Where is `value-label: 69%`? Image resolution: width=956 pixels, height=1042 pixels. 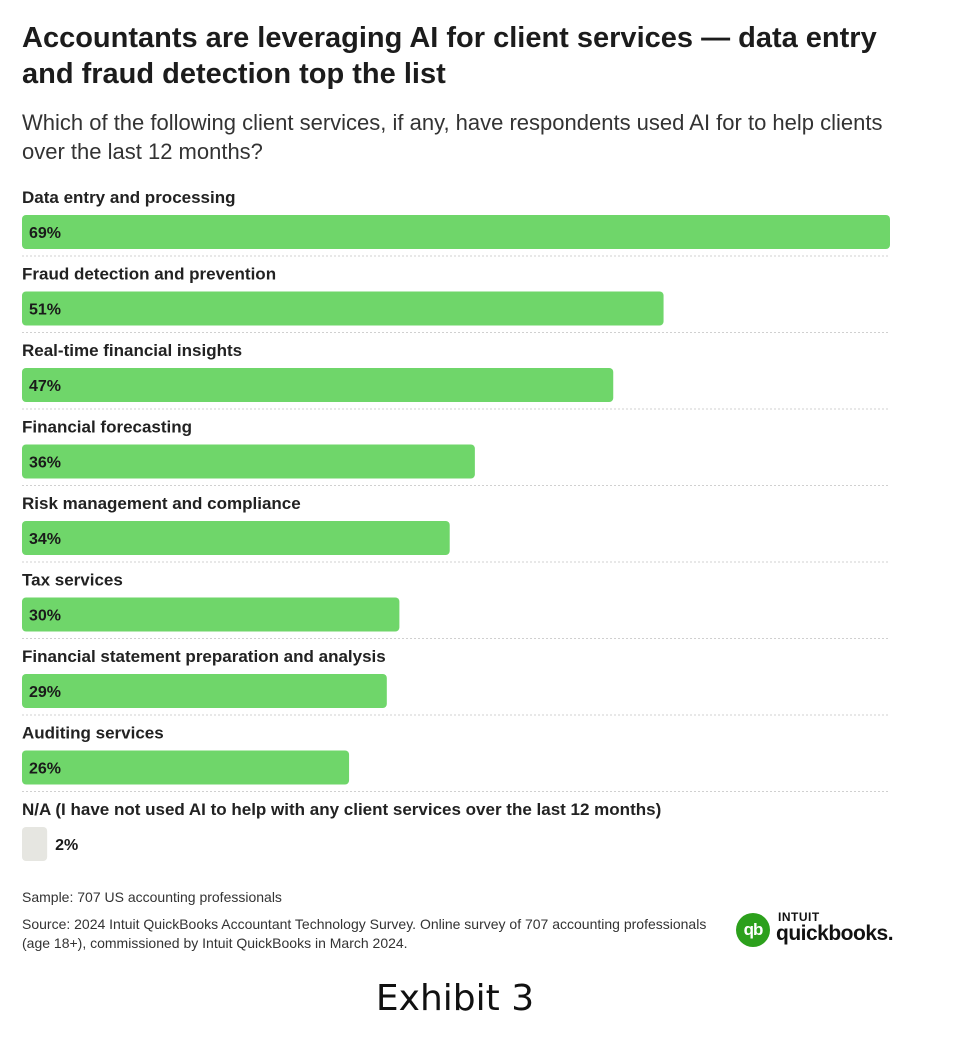
value-label: 69% is located at coordinates (45, 233).